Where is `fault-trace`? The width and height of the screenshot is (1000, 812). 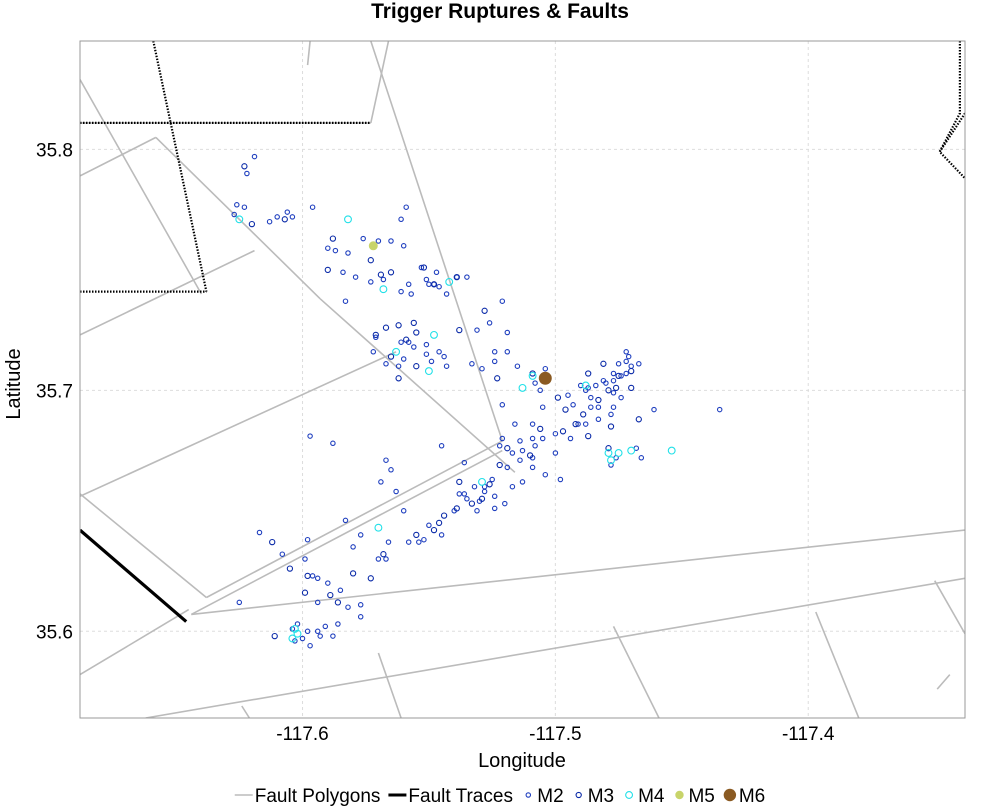
fault-trace is located at coordinates (951, 132).